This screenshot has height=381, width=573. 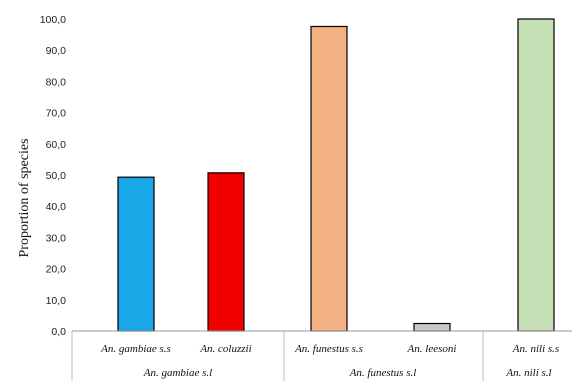 What do you see at coordinates (56, 51) in the screenshot?
I see `y-tick-label: 90,0` at bounding box center [56, 51].